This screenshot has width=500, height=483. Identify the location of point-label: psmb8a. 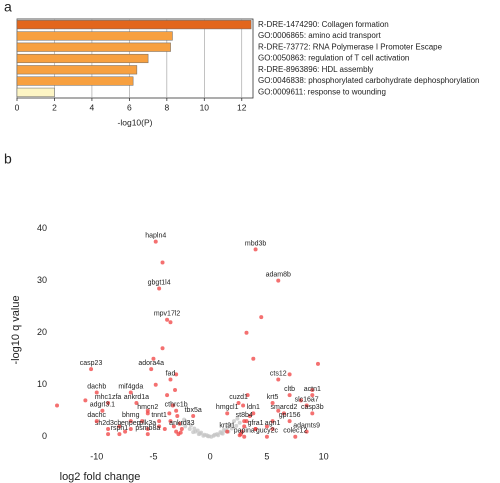
(147, 428).